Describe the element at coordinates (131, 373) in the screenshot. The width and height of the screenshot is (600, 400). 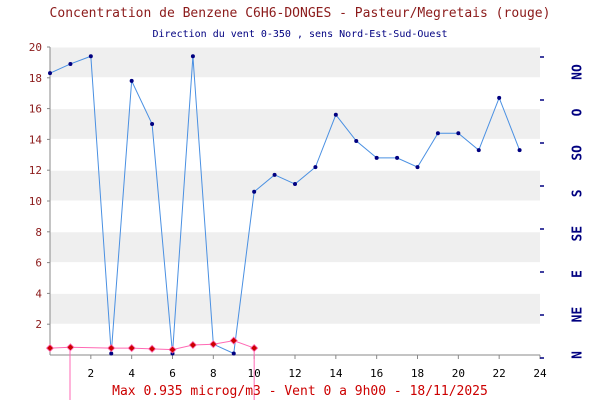
I see `x-tick-label: 4` at that location.